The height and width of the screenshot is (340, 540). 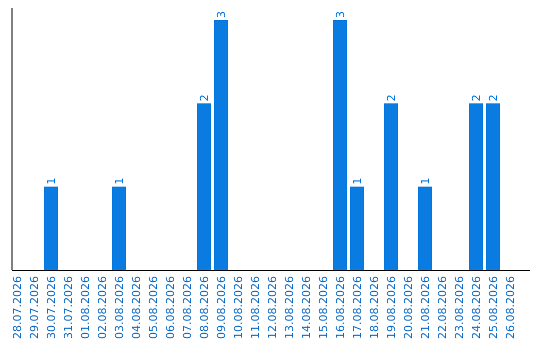 What do you see at coordinates (306, 307) in the screenshot?
I see `x-tick-label: 14.08.2026` at bounding box center [306, 307].